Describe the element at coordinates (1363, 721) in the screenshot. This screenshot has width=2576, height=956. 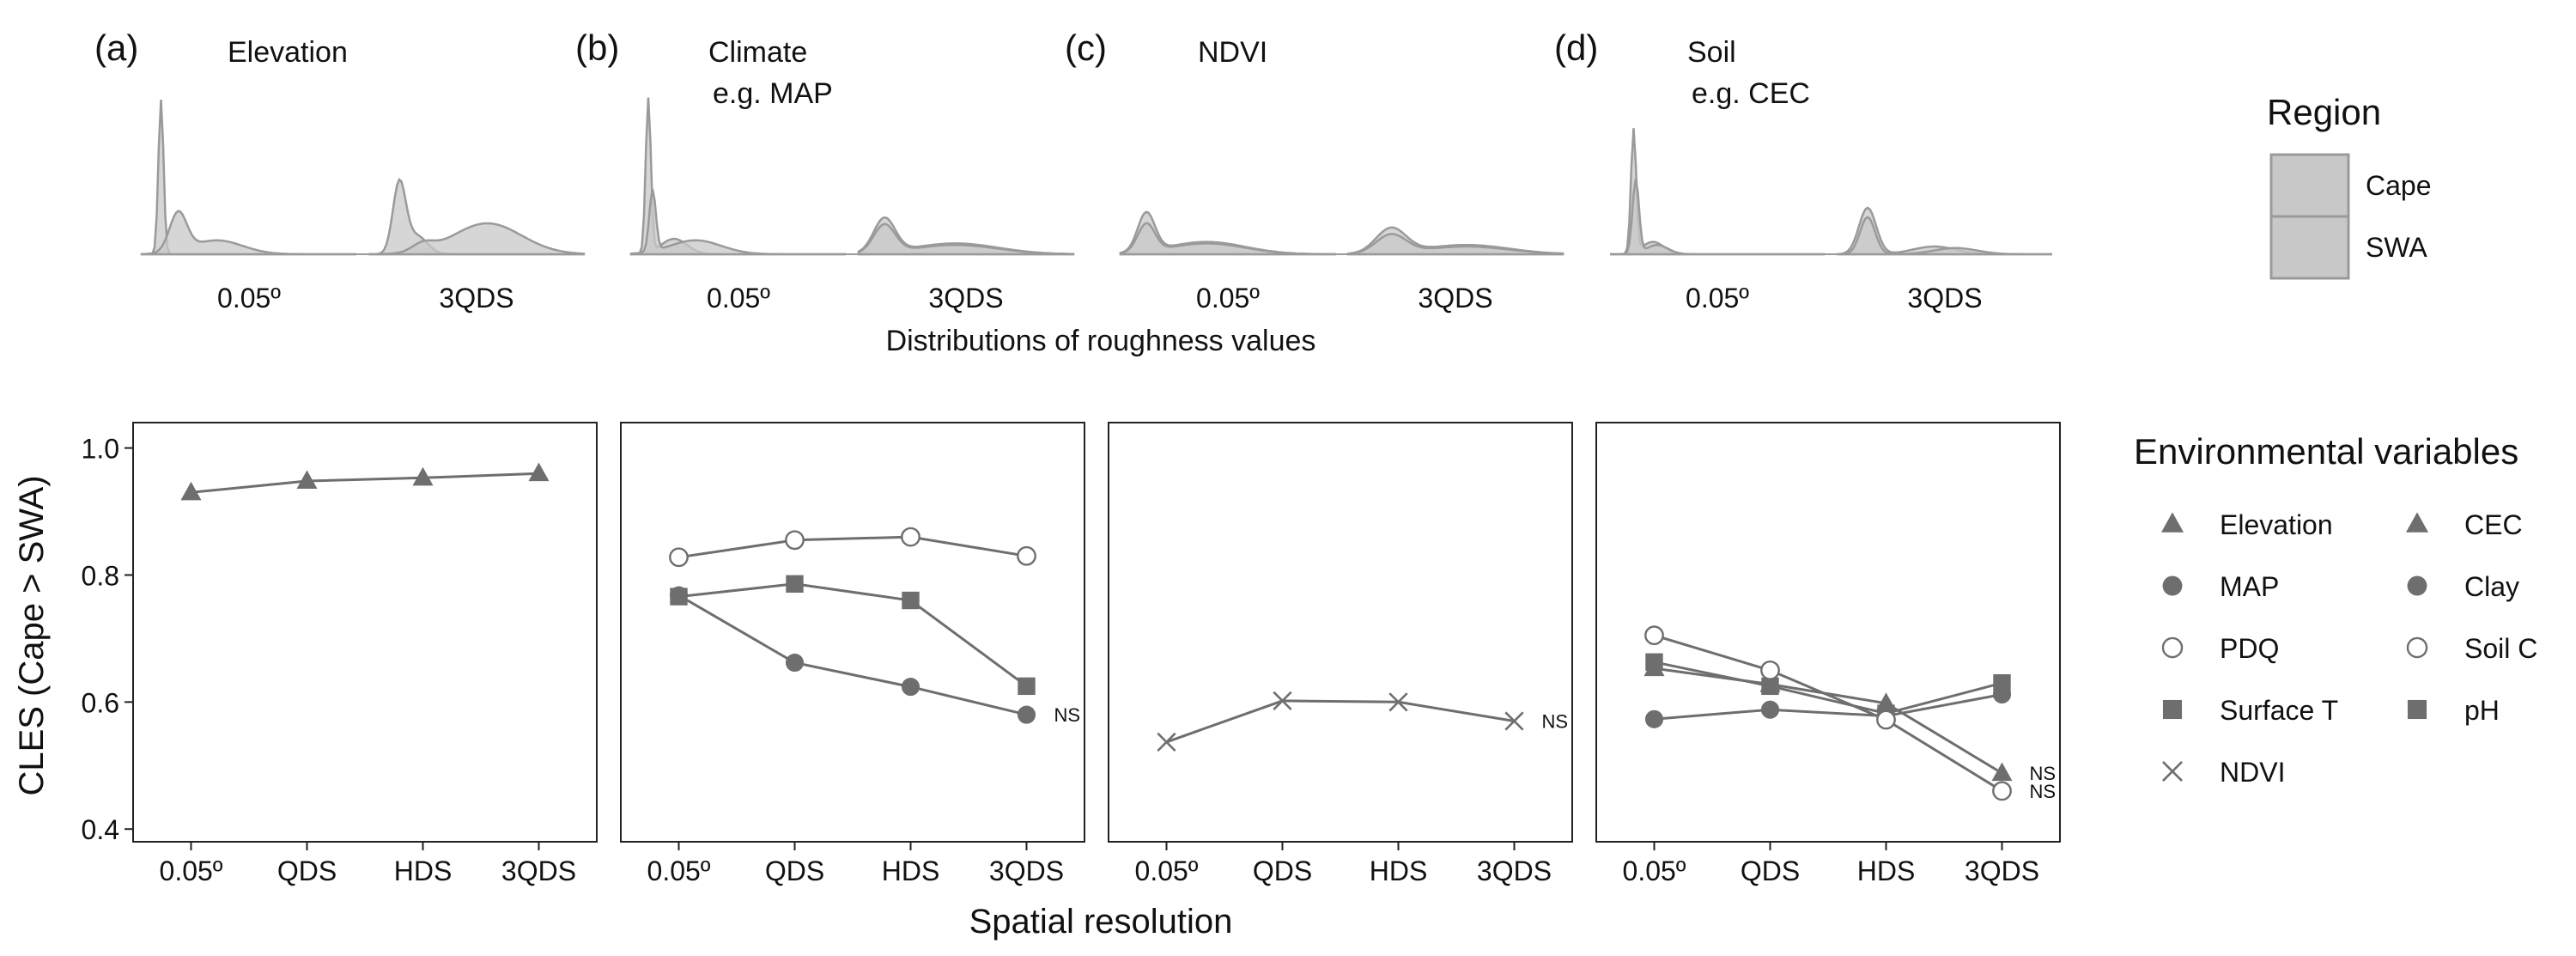
I see `series-ndvi: NS` at that location.